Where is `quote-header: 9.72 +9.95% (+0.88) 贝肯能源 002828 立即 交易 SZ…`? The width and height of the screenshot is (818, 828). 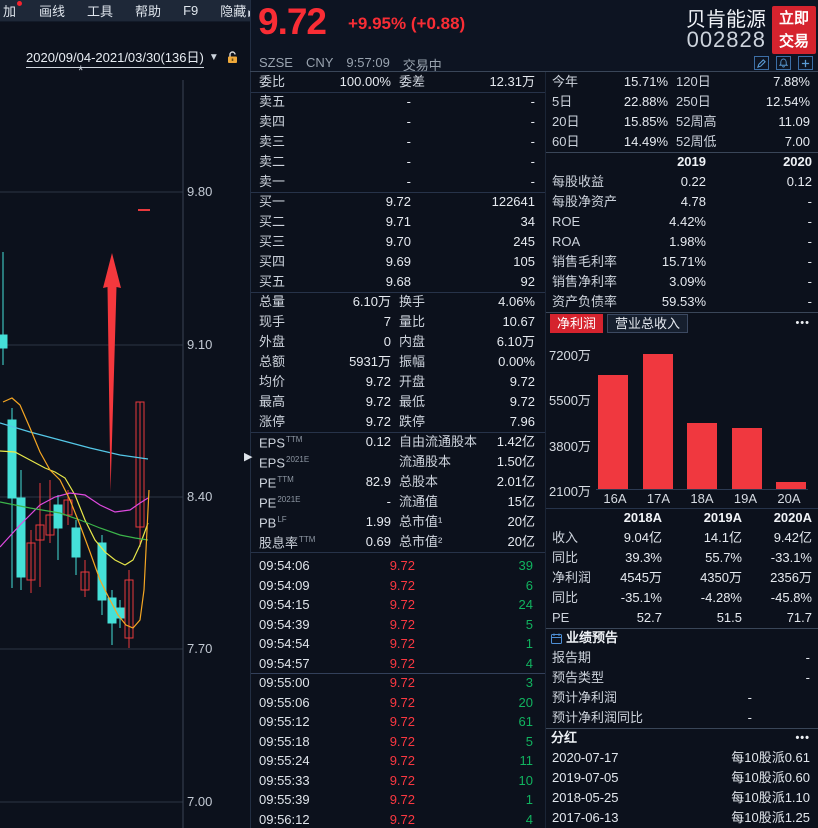
quote-header: 9.72 +9.95% (+0.88) 贝肯能源 002828 立即 交易 SZ… is located at coordinates (534, 36).